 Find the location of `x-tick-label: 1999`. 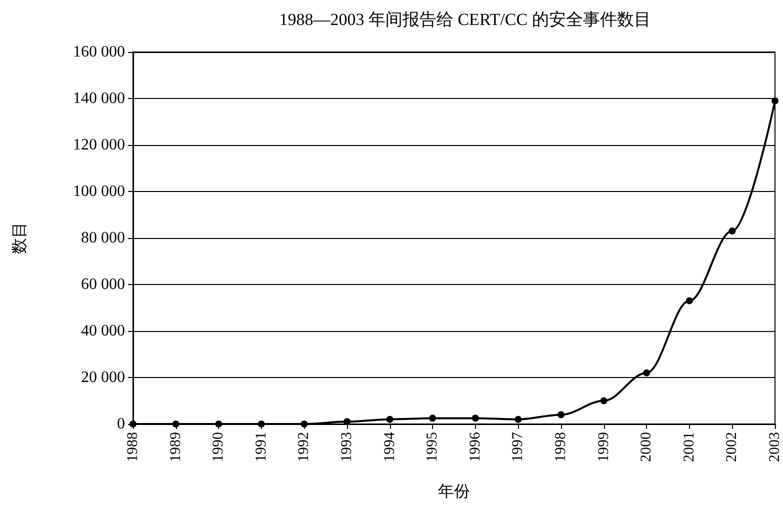

x-tick-label: 1999 is located at coordinates (604, 447).